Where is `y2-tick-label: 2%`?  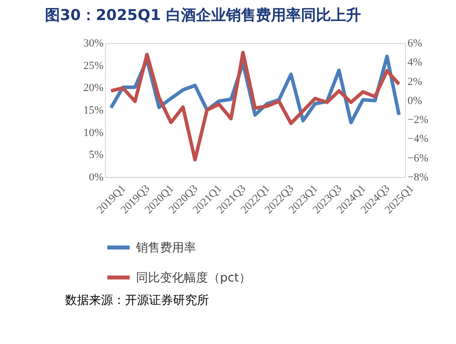 y2-tick-label: 2% is located at coordinates (415, 82).